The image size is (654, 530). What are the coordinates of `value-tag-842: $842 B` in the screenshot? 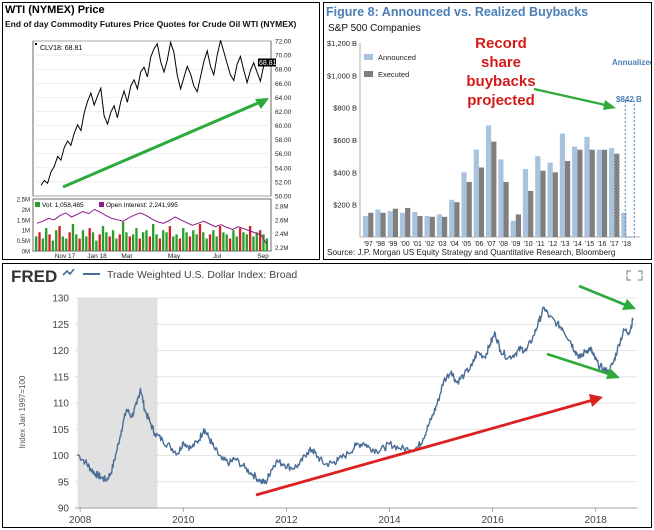 It's located at (629, 99).